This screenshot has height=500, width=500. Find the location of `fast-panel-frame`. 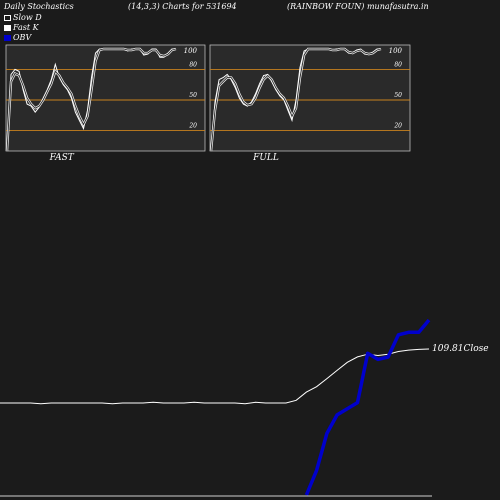

fast-panel-frame is located at coordinates (105, 98).